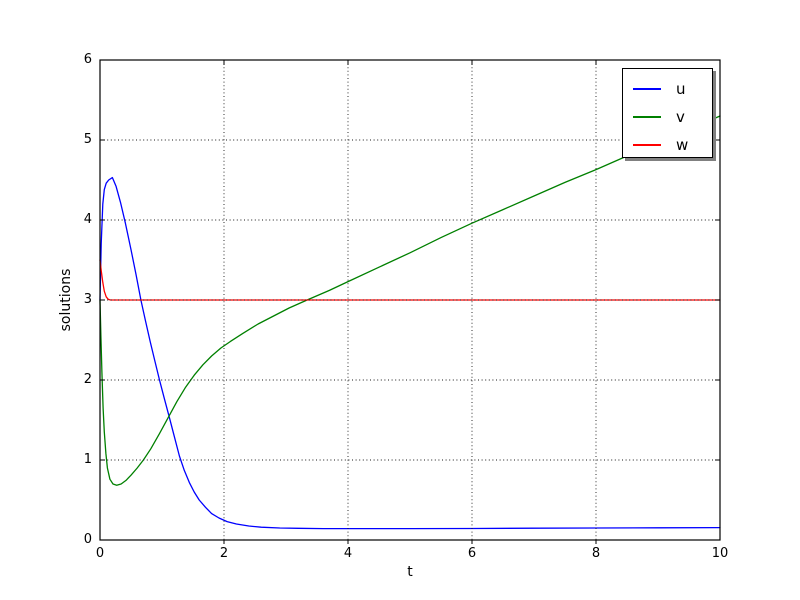 This screenshot has width=800, height=600. What do you see at coordinates (348, 553) in the screenshot?
I see `x-tick-label: 4` at bounding box center [348, 553].